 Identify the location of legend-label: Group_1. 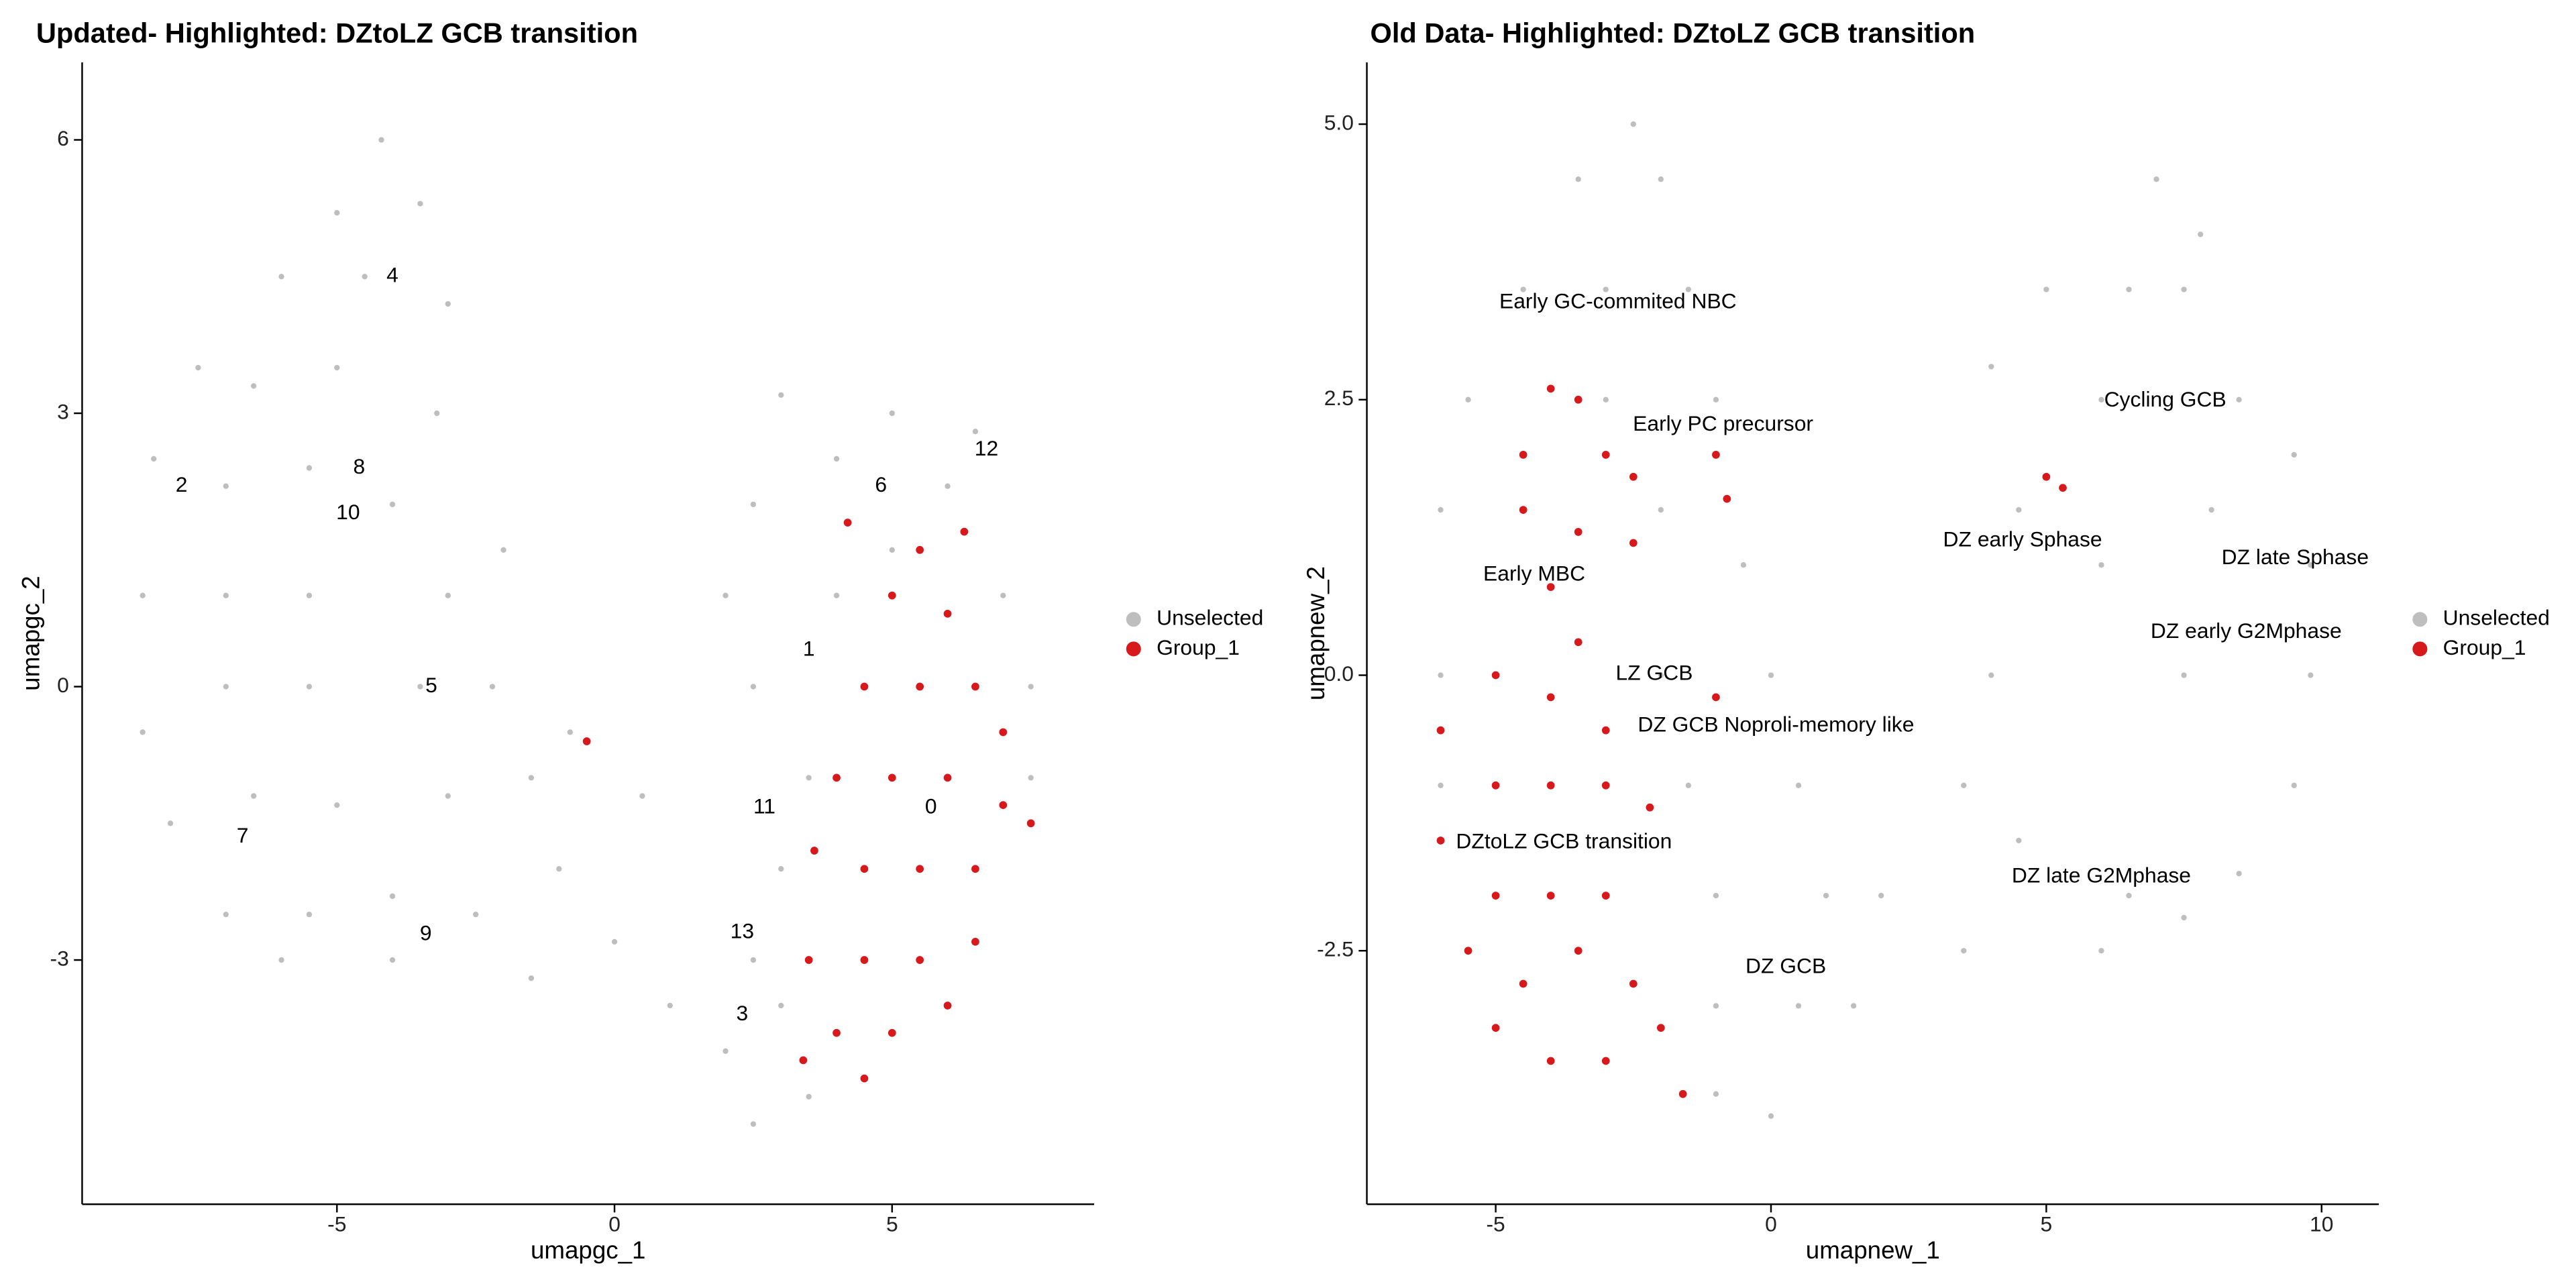
(1198, 647).